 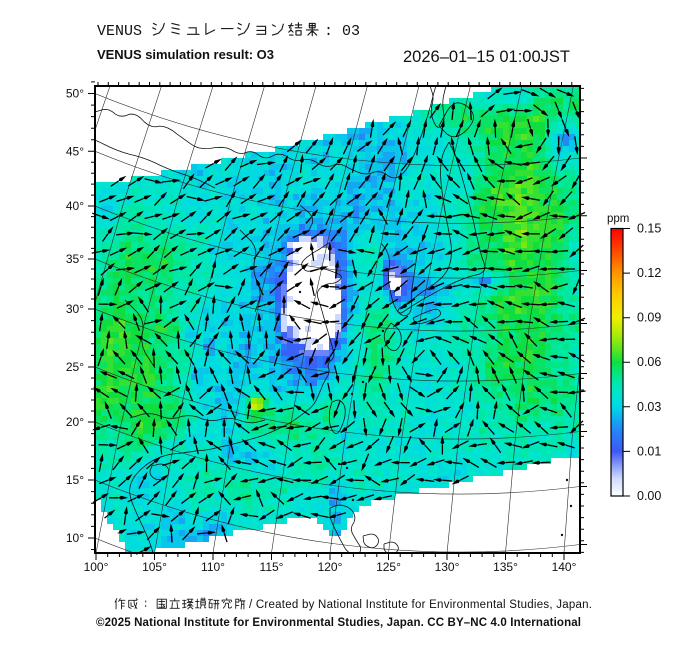 I want to click on svg-text: 20°, so click(x=75, y=422).